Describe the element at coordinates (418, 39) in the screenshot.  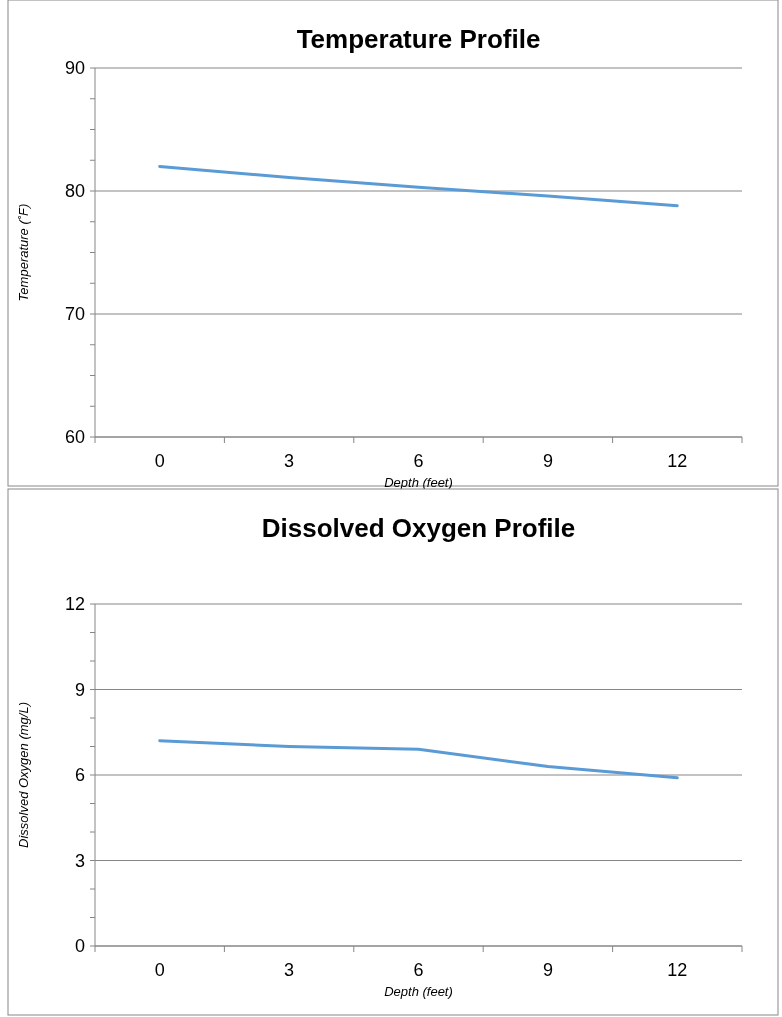
I see `chart-title: Temperature Profile` at that location.